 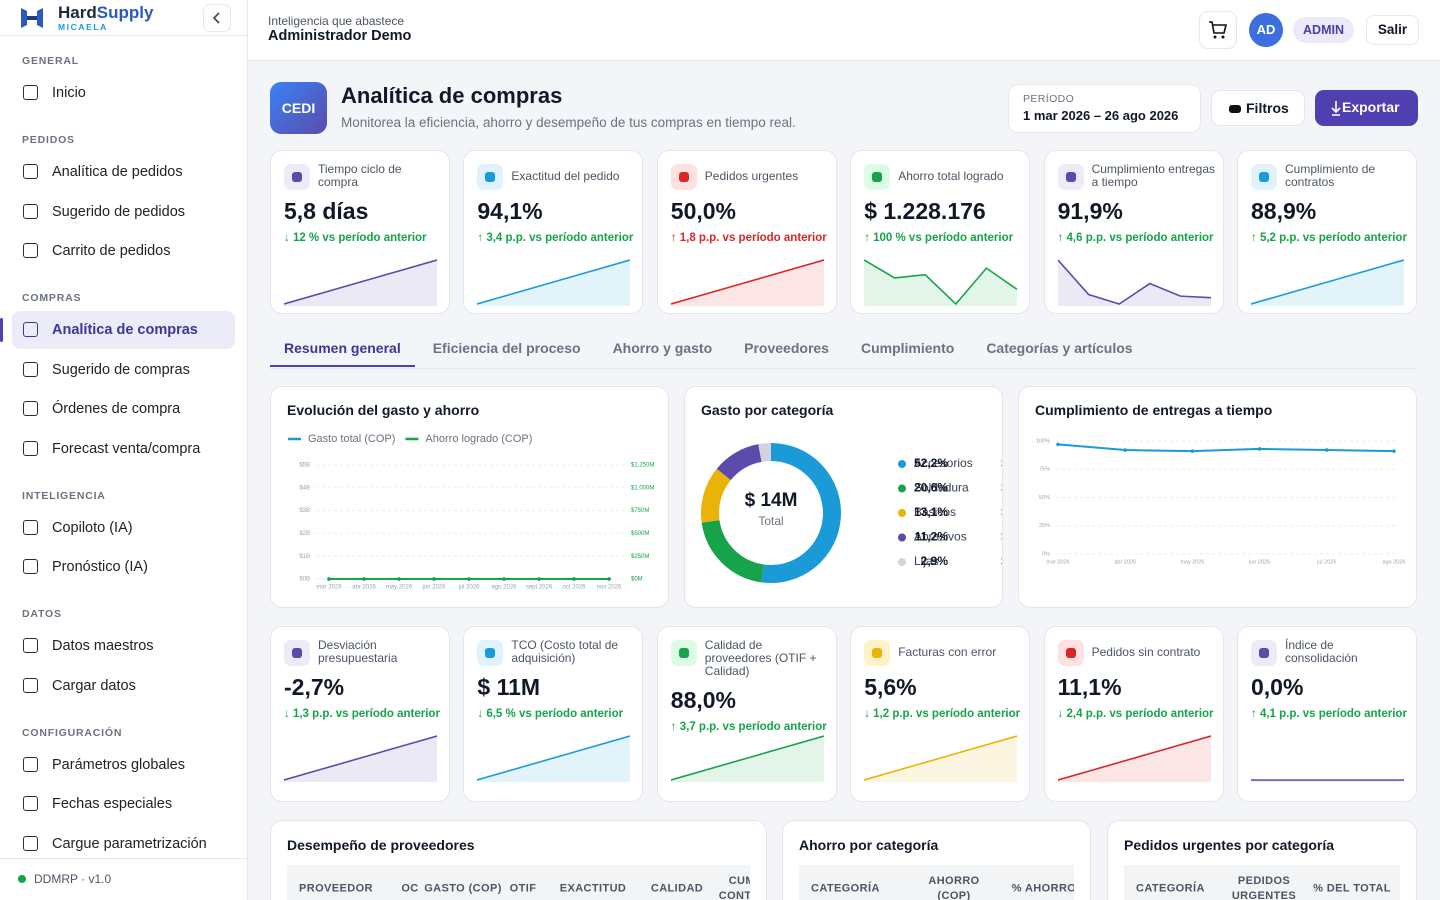 What do you see at coordinates (112, 804) in the screenshot?
I see `nav-label: Fechas especiales` at bounding box center [112, 804].